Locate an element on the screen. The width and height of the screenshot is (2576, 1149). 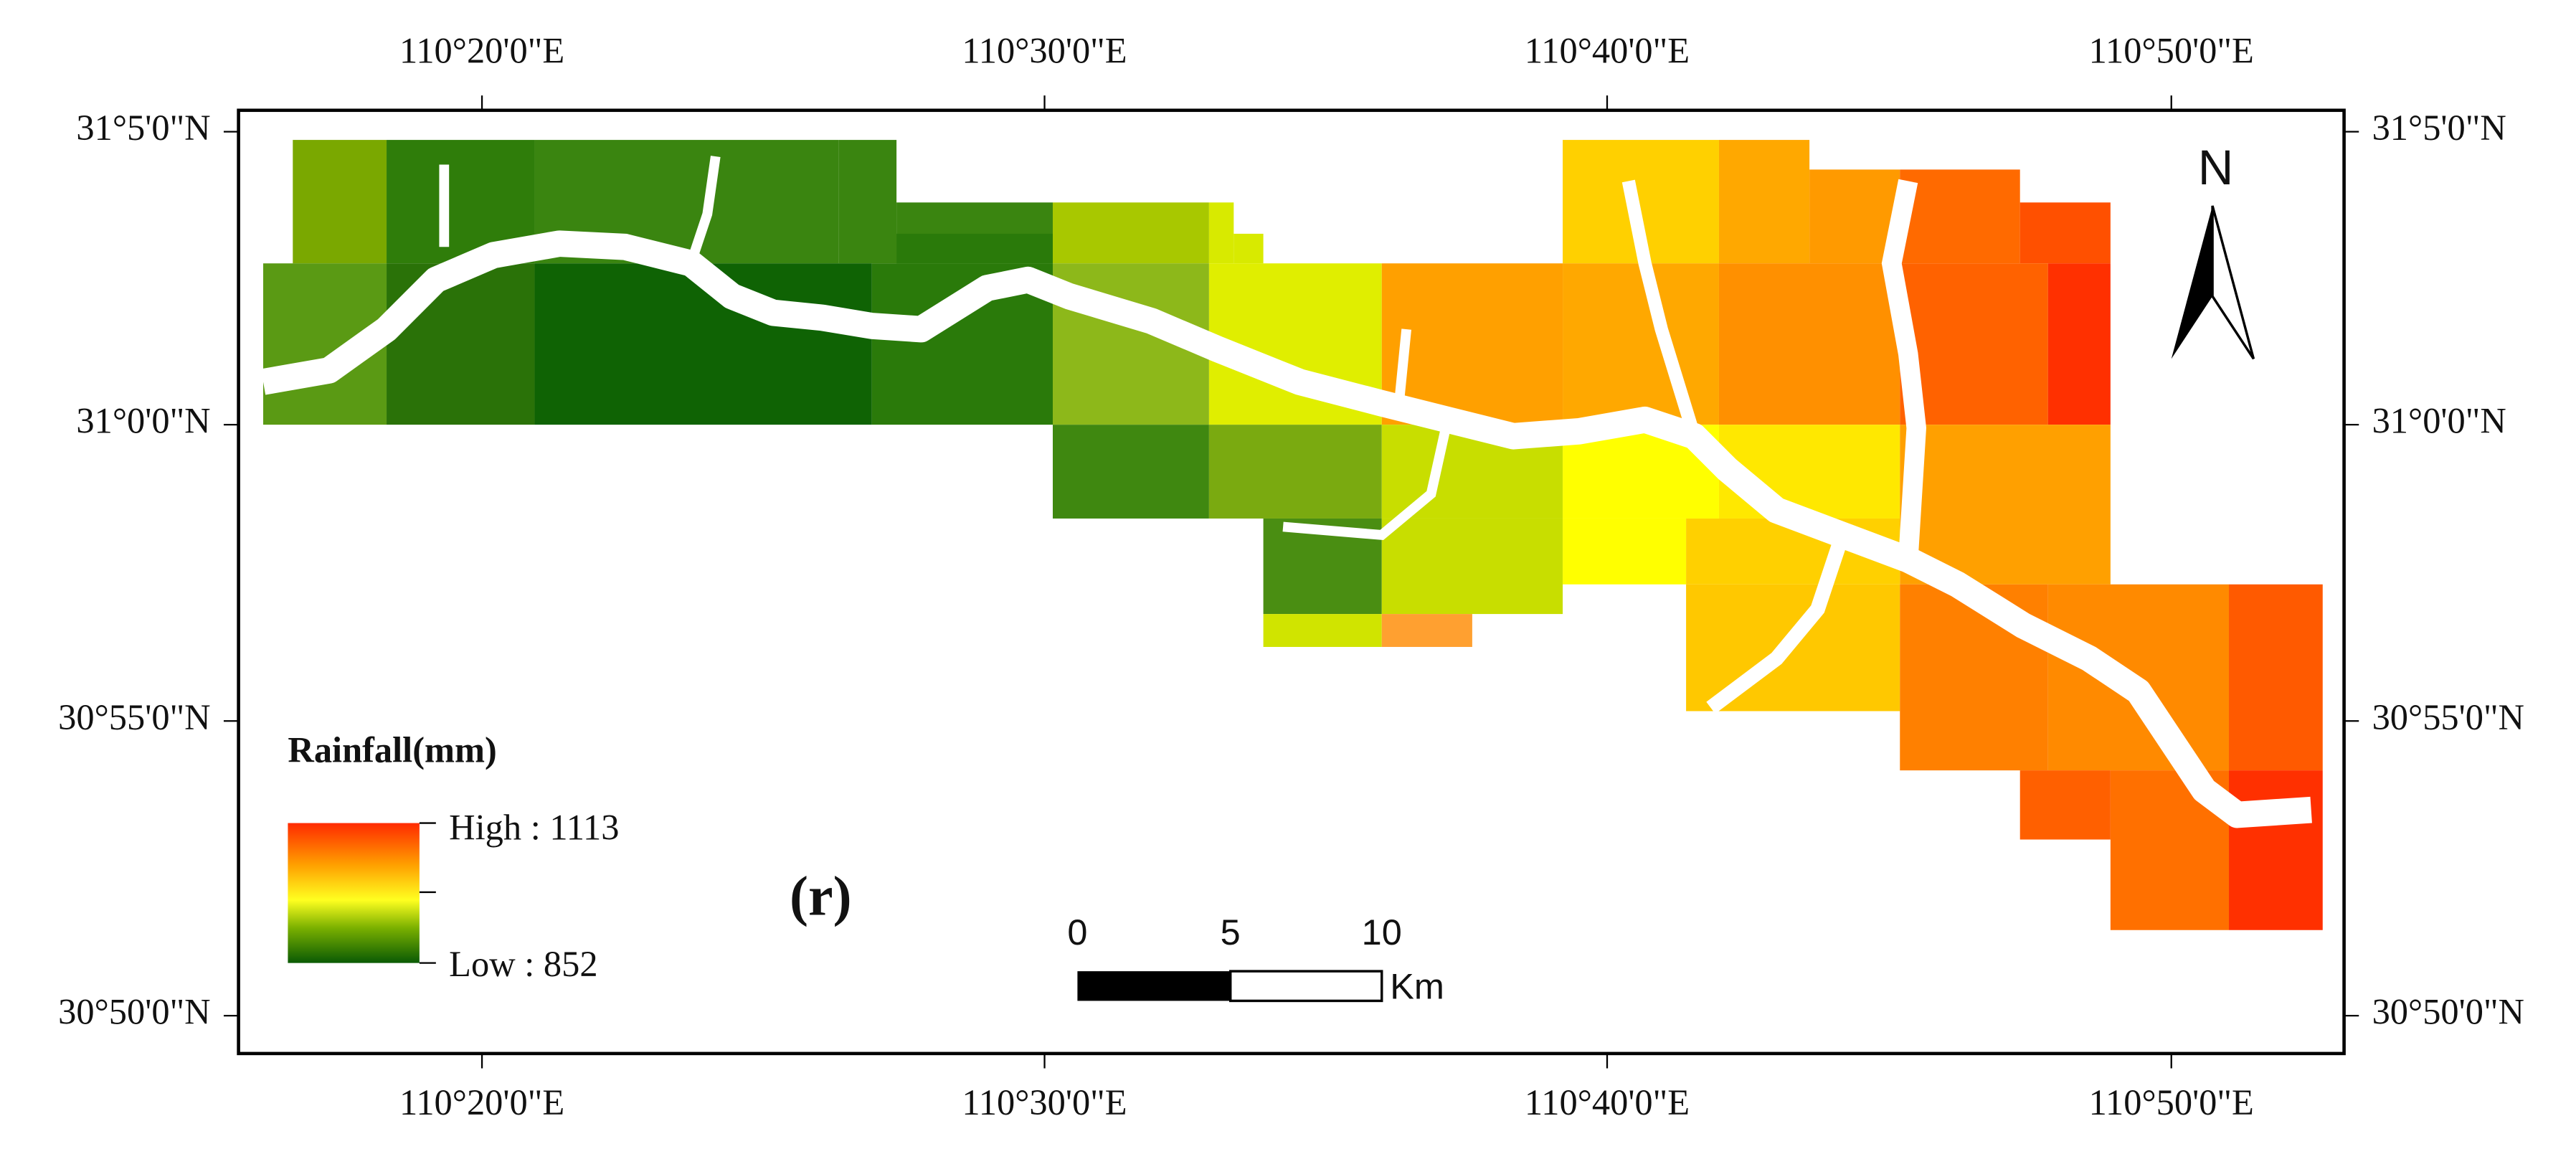
lat-label-right: 30°55'0"N is located at coordinates (2448, 717).